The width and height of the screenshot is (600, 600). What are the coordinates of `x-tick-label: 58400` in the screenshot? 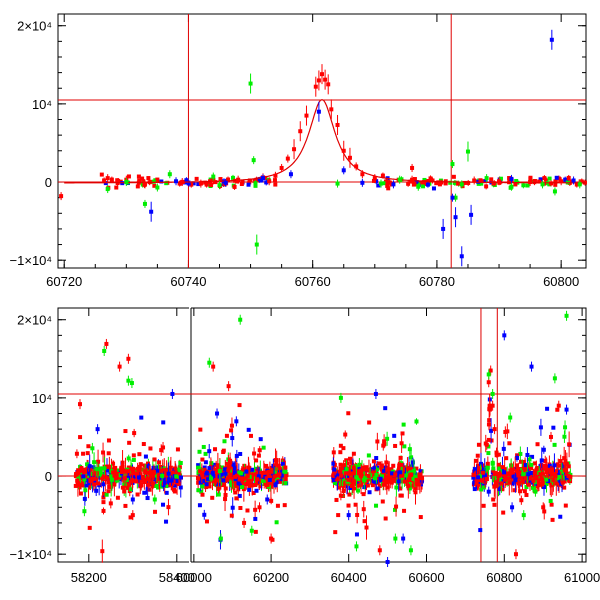 It's located at (177, 577).